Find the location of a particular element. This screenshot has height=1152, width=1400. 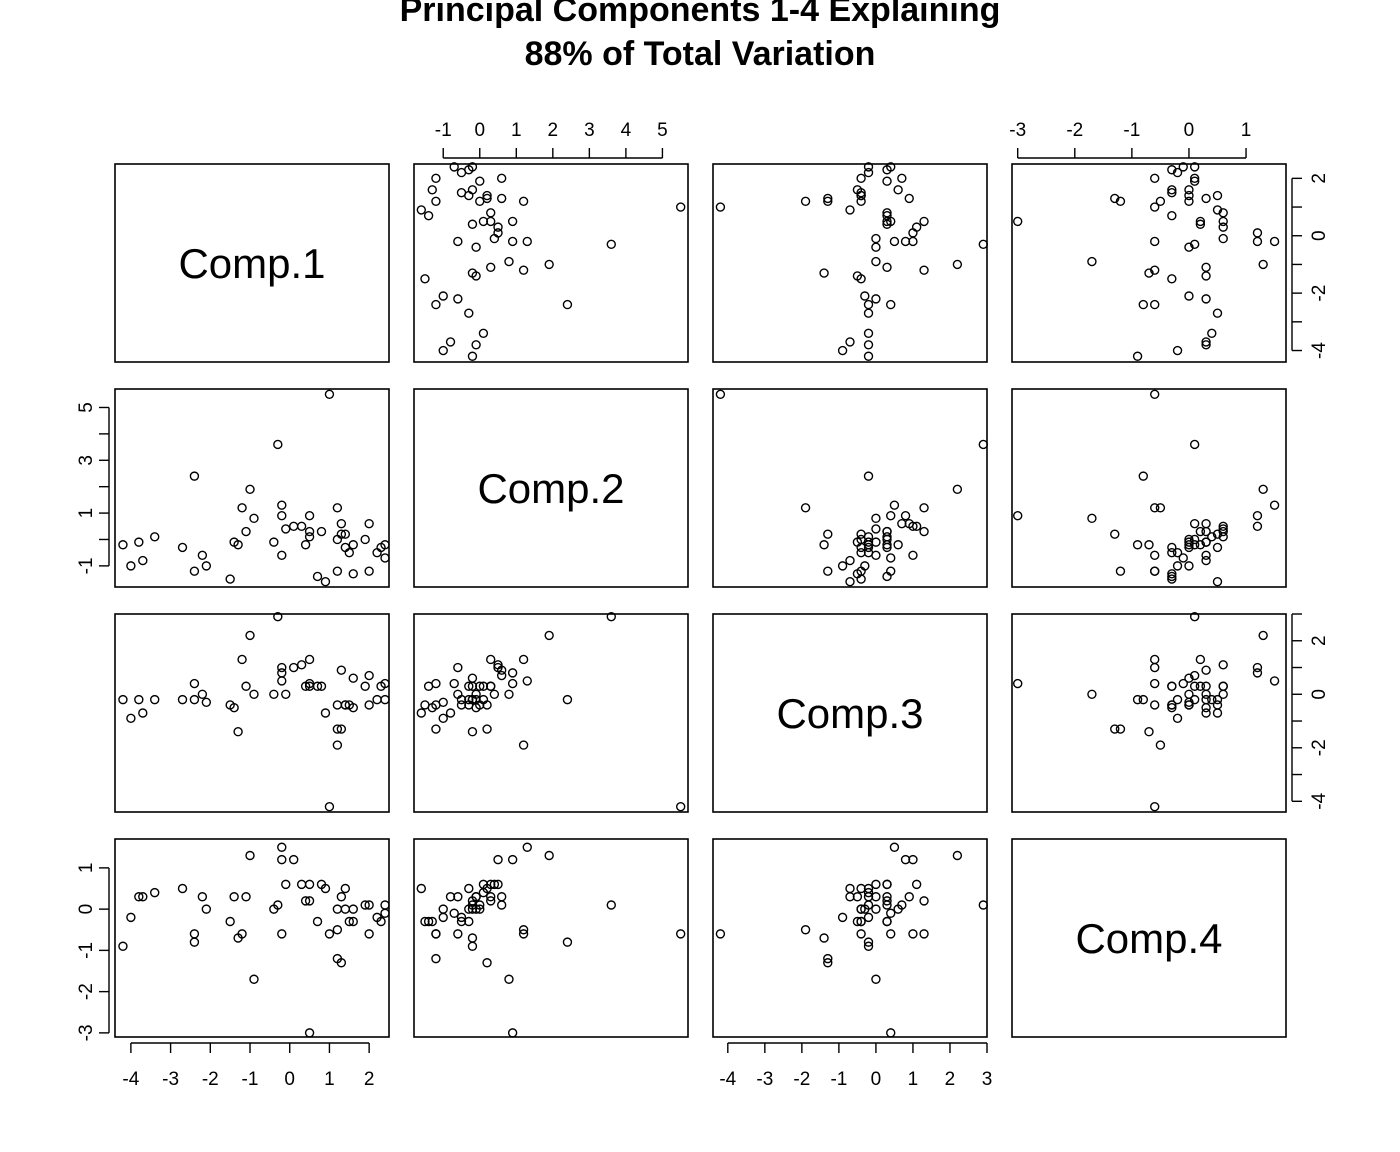

x-axis-comp1-tick-label: 2 is located at coordinates (369, 1079).